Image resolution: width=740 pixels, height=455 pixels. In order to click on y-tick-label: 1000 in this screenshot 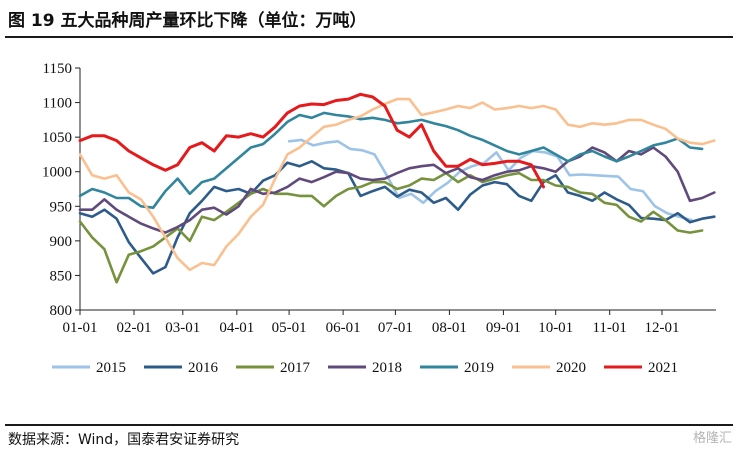, I will do `click(57, 173)`.